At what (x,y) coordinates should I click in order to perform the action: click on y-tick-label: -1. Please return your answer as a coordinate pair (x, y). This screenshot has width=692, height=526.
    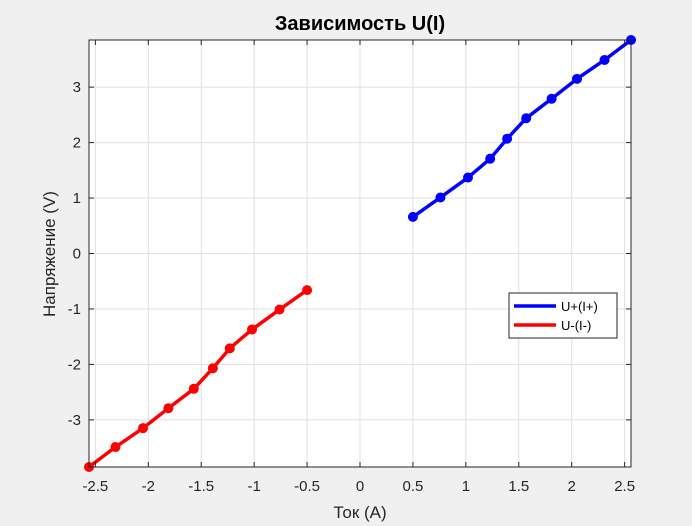
    Looking at the image, I should click on (74, 309).